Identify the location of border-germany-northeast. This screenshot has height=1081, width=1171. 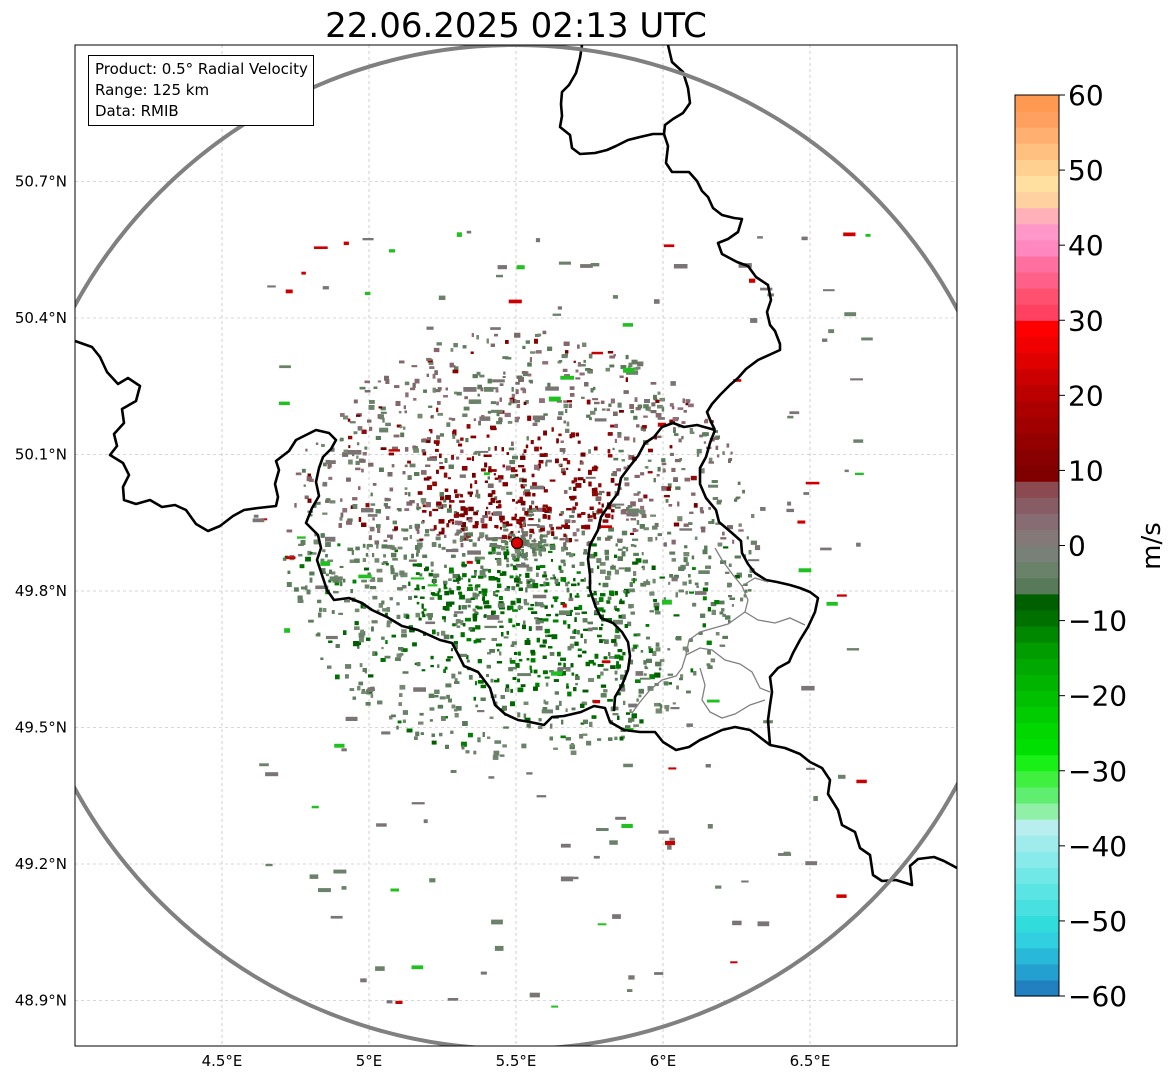
(677, 90).